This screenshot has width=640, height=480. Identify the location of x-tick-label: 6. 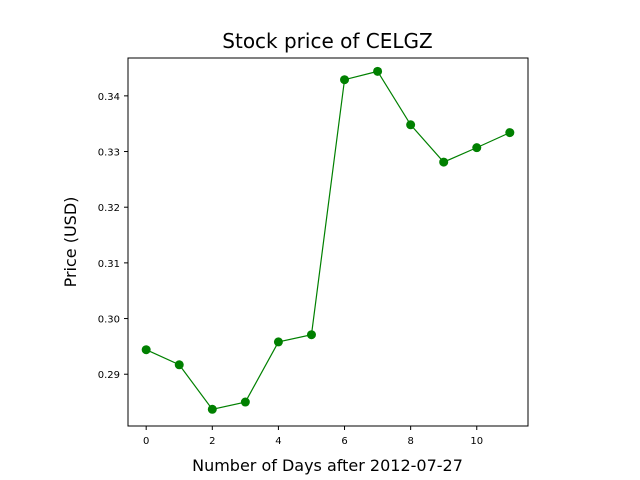
(344, 441).